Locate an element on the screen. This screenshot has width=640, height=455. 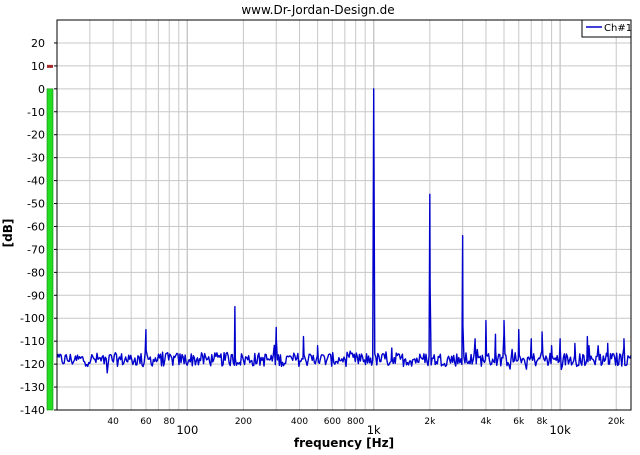
x-tick-label: 6k is located at coordinates (519, 422).